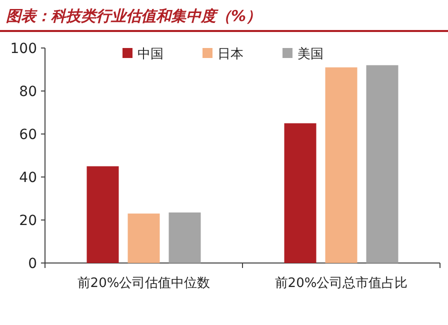  I want to click on x-tick-label: 前20%公司估值中位数, so click(143, 283).